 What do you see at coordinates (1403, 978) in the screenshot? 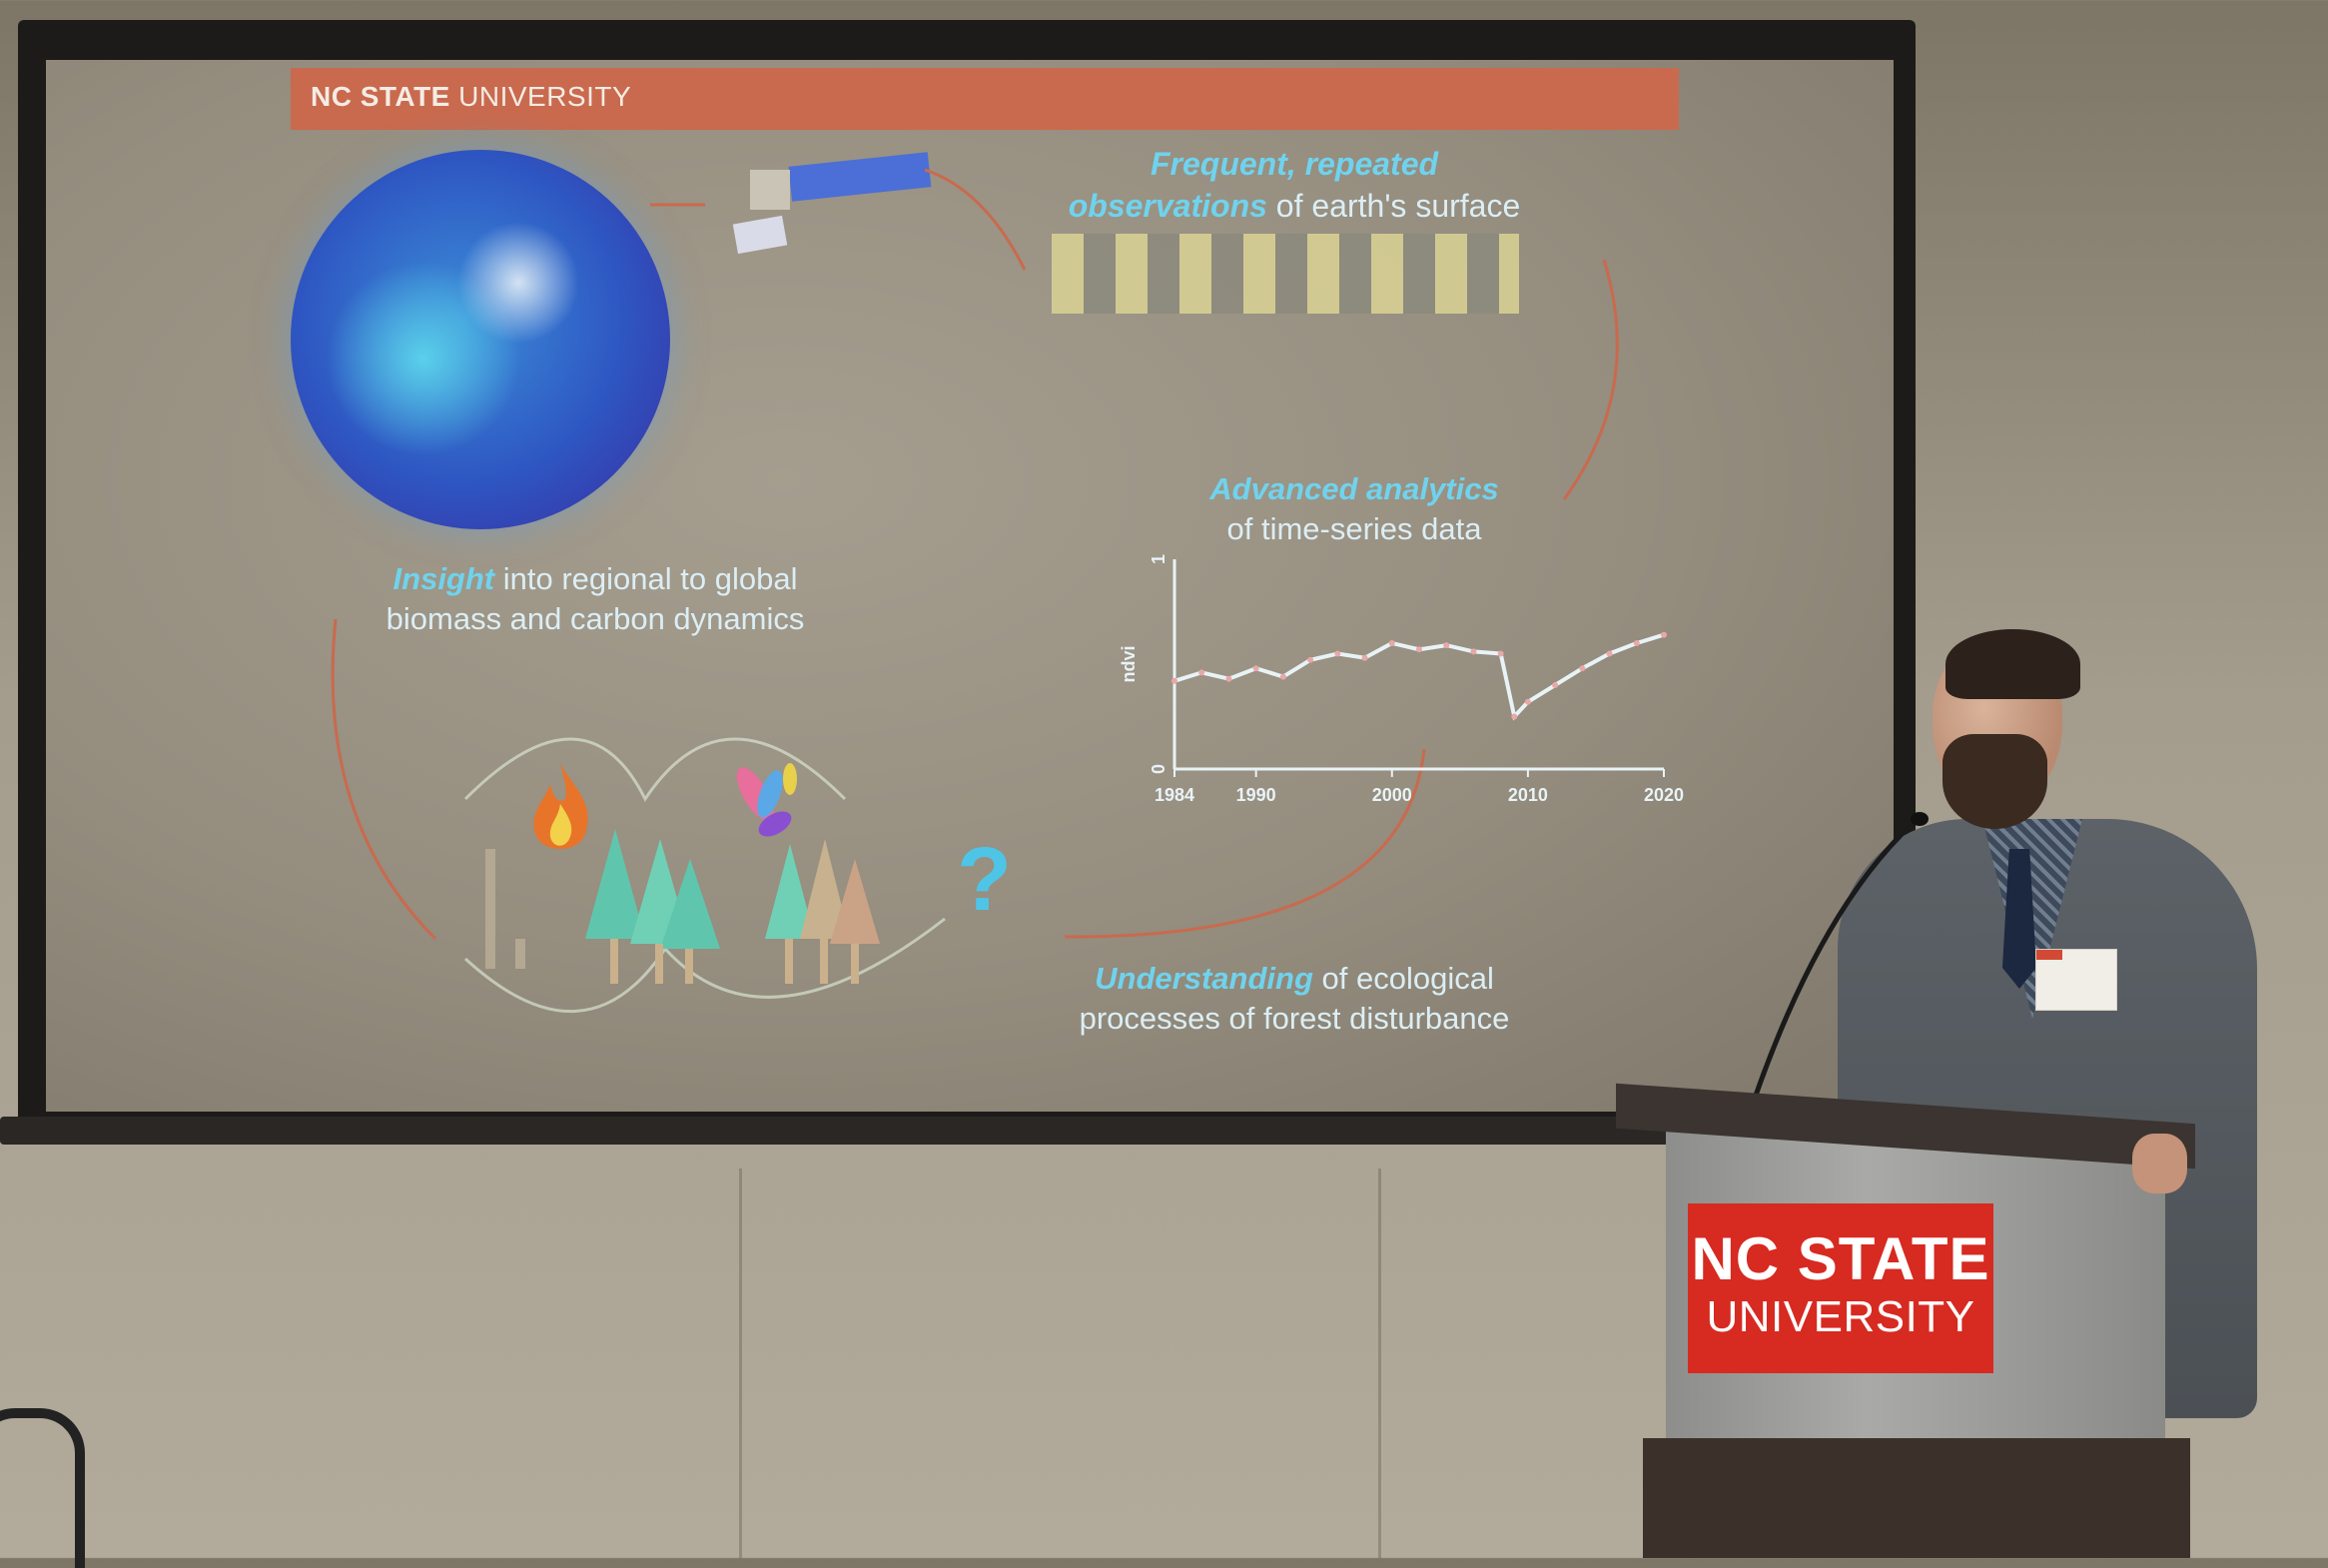
I see `understanding-rest: of ecological` at bounding box center [1403, 978].